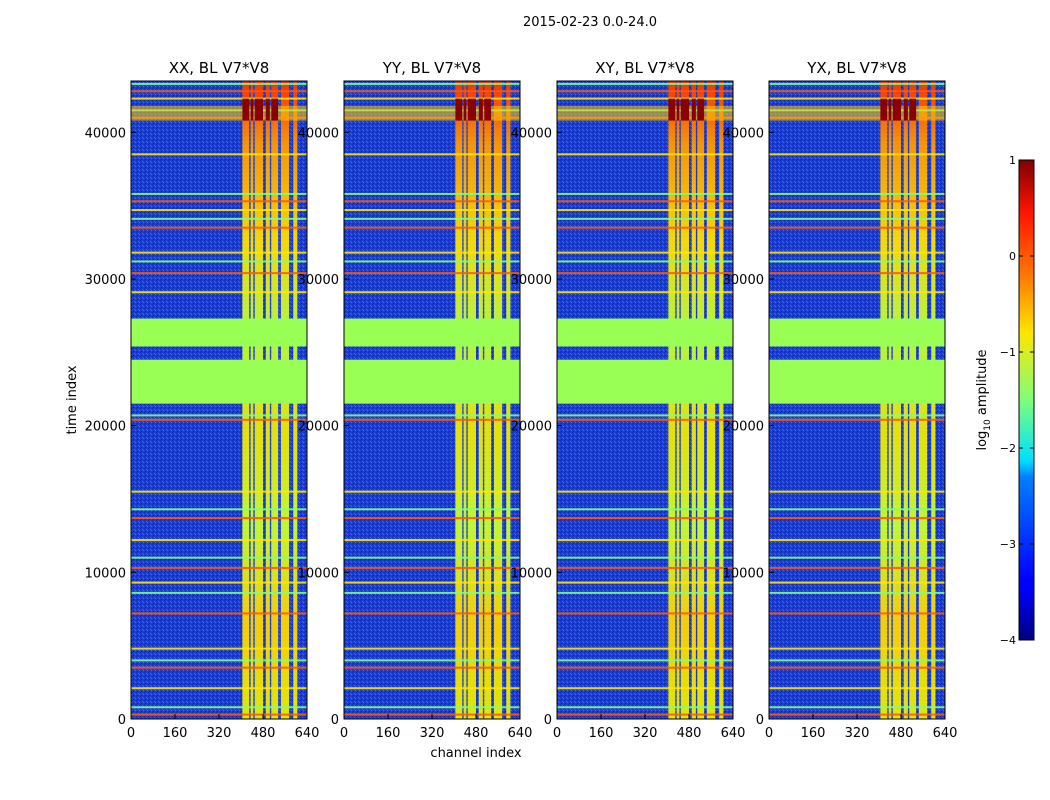 The height and width of the screenshot is (800, 1050). I want to click on y-tick-label: 30000, so click(318, 280).